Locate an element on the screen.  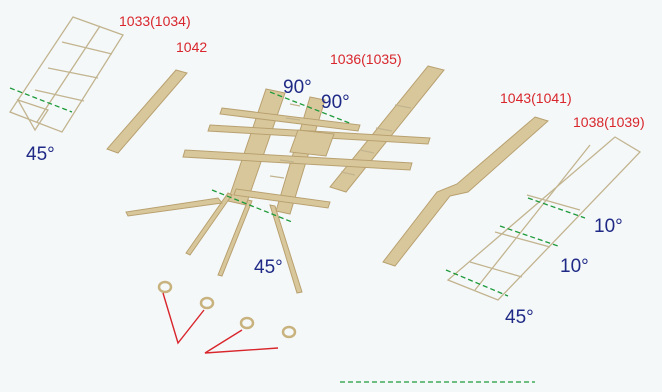
angle-right-10a: 10° is located at coordinates (608, 226).